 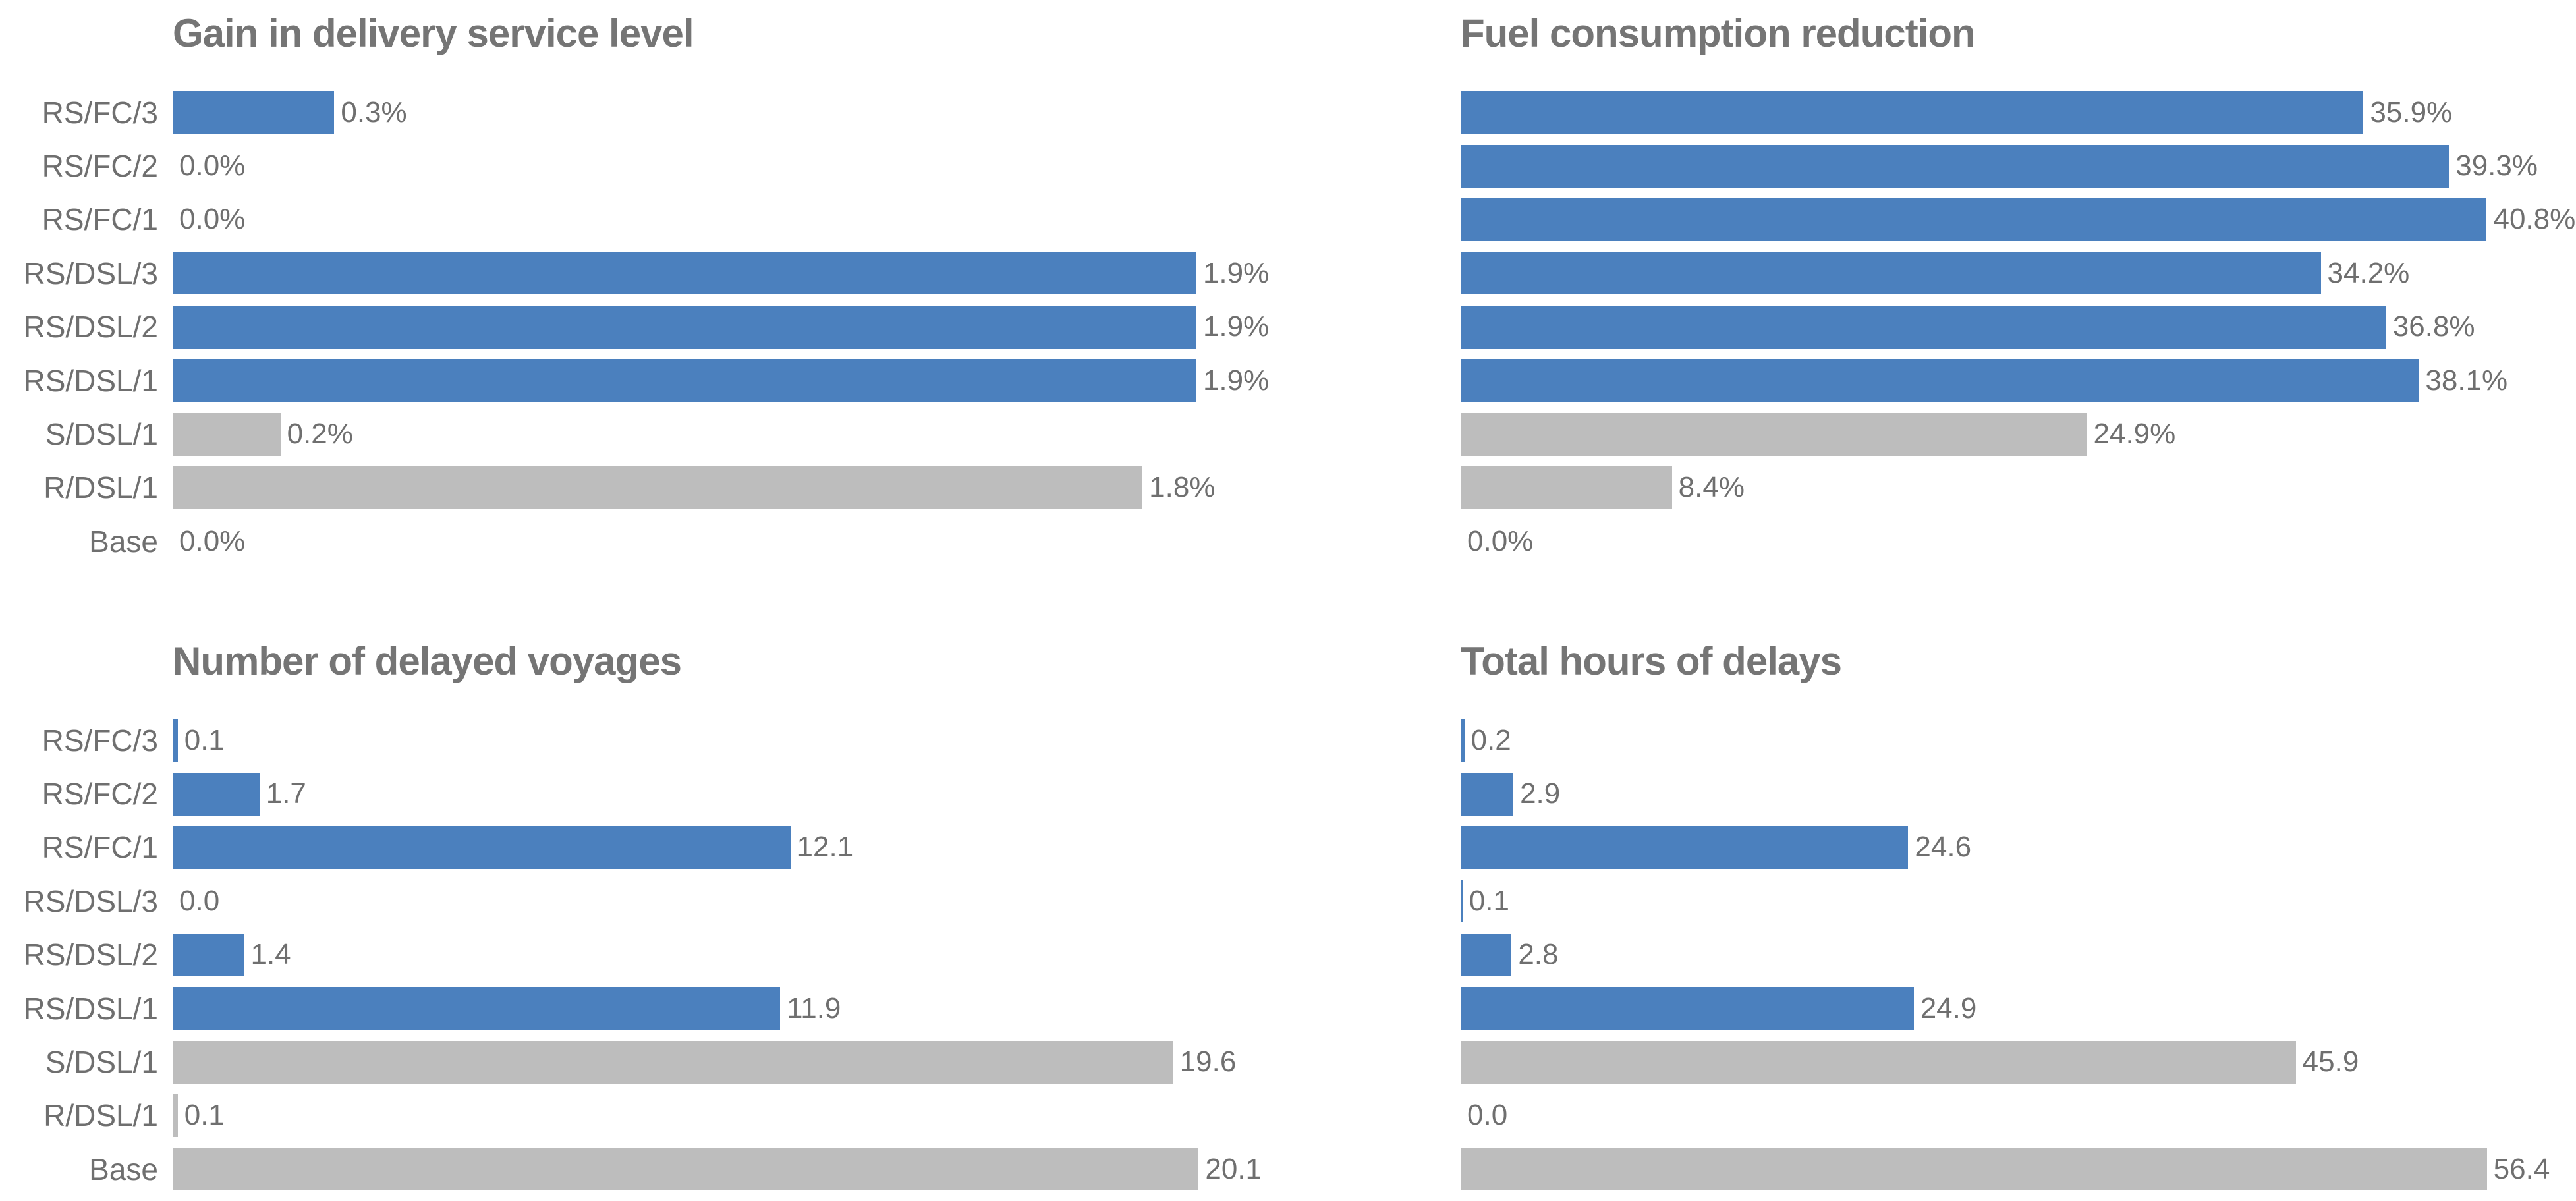 I want to click on chart-row: 56.4, so click(x=1932, y=1169).